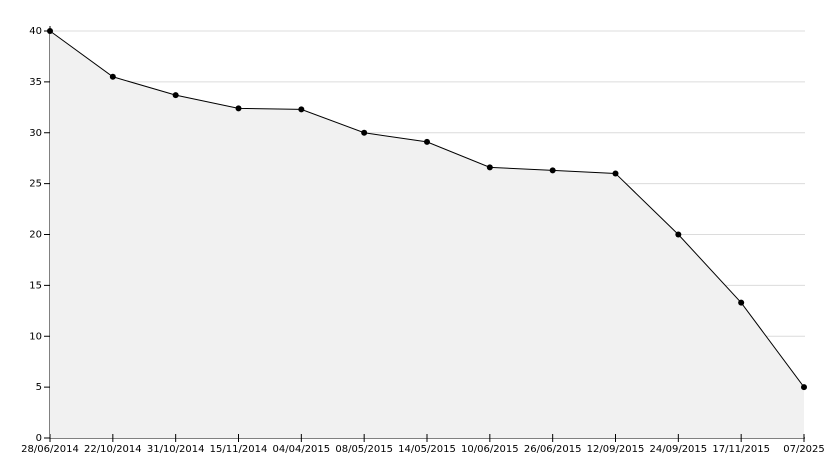 This screenshot has height=468, width=834. Describe the element at coordinates (35, 133) in the screenshot. I see `y-tick-label: 30` at that location.